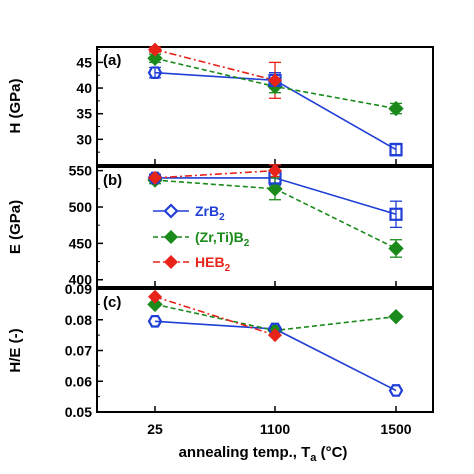 This screenshot has height=474, width=474. I want to click on x-tick-label-0: 25, so click(155, 429).